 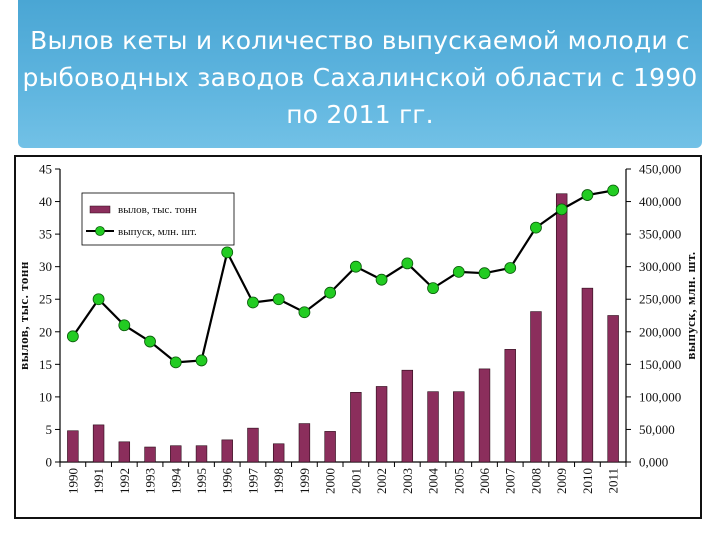 I want to click on bar-1990, so click(x=73, y=446).